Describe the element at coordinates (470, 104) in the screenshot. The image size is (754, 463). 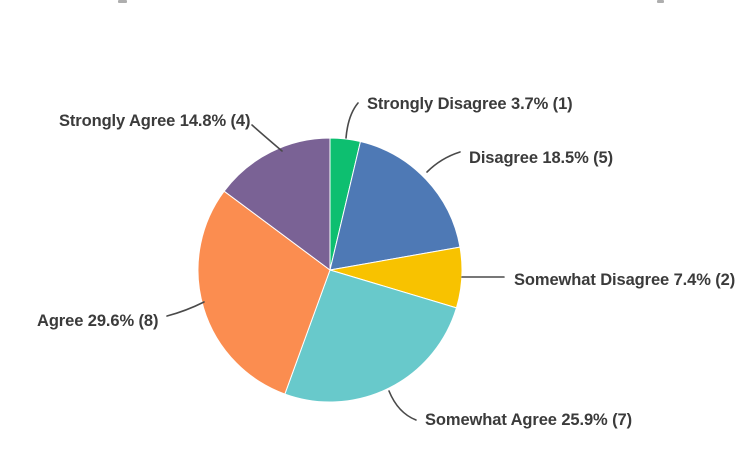
I see `slice-label-strongly-disagree: Strongly Disagree 3.7% (1)` at that location.